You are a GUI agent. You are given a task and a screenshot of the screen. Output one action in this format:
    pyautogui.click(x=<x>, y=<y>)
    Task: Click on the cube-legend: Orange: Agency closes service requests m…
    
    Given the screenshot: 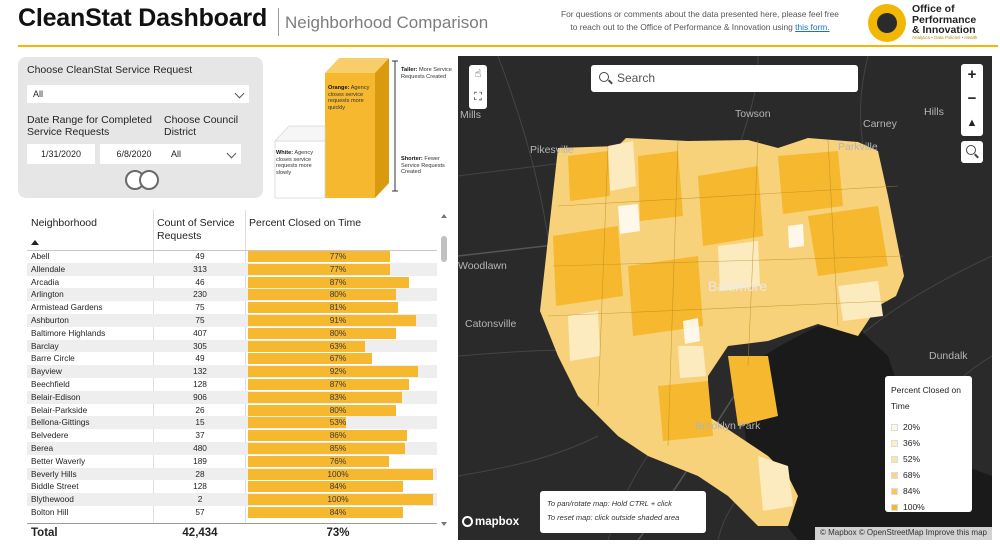 What is the action you would take?
    pyautogui.click(x=363, y=129)
    